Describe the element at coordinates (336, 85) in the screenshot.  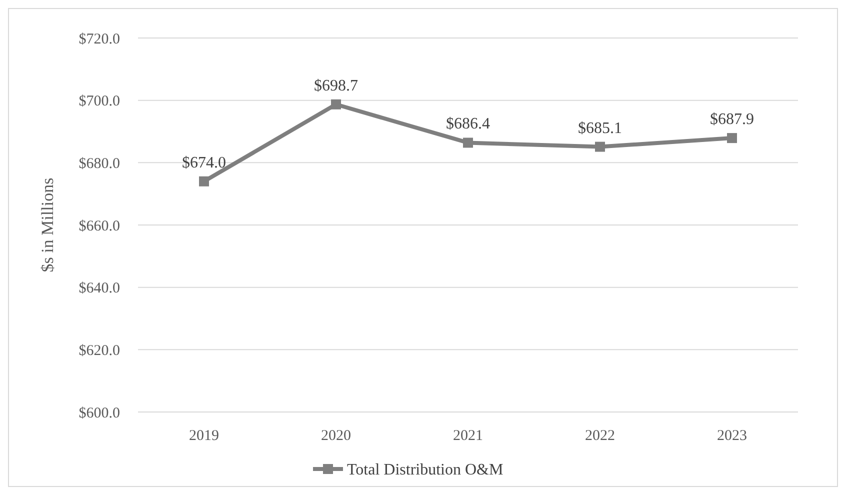
I see `data-label: $698.7` at that location.